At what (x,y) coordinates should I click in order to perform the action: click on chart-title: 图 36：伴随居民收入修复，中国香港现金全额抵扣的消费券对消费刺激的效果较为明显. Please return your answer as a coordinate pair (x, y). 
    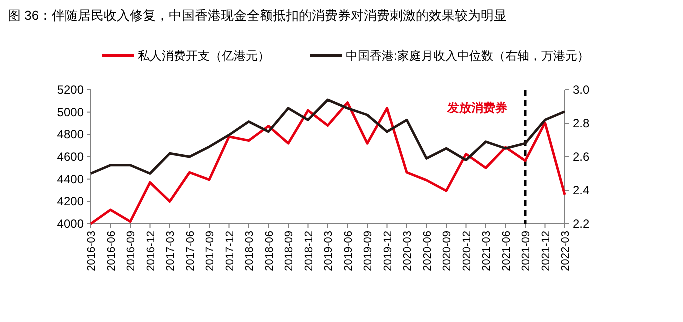
    Looking at the image, I should click on (258, 15).